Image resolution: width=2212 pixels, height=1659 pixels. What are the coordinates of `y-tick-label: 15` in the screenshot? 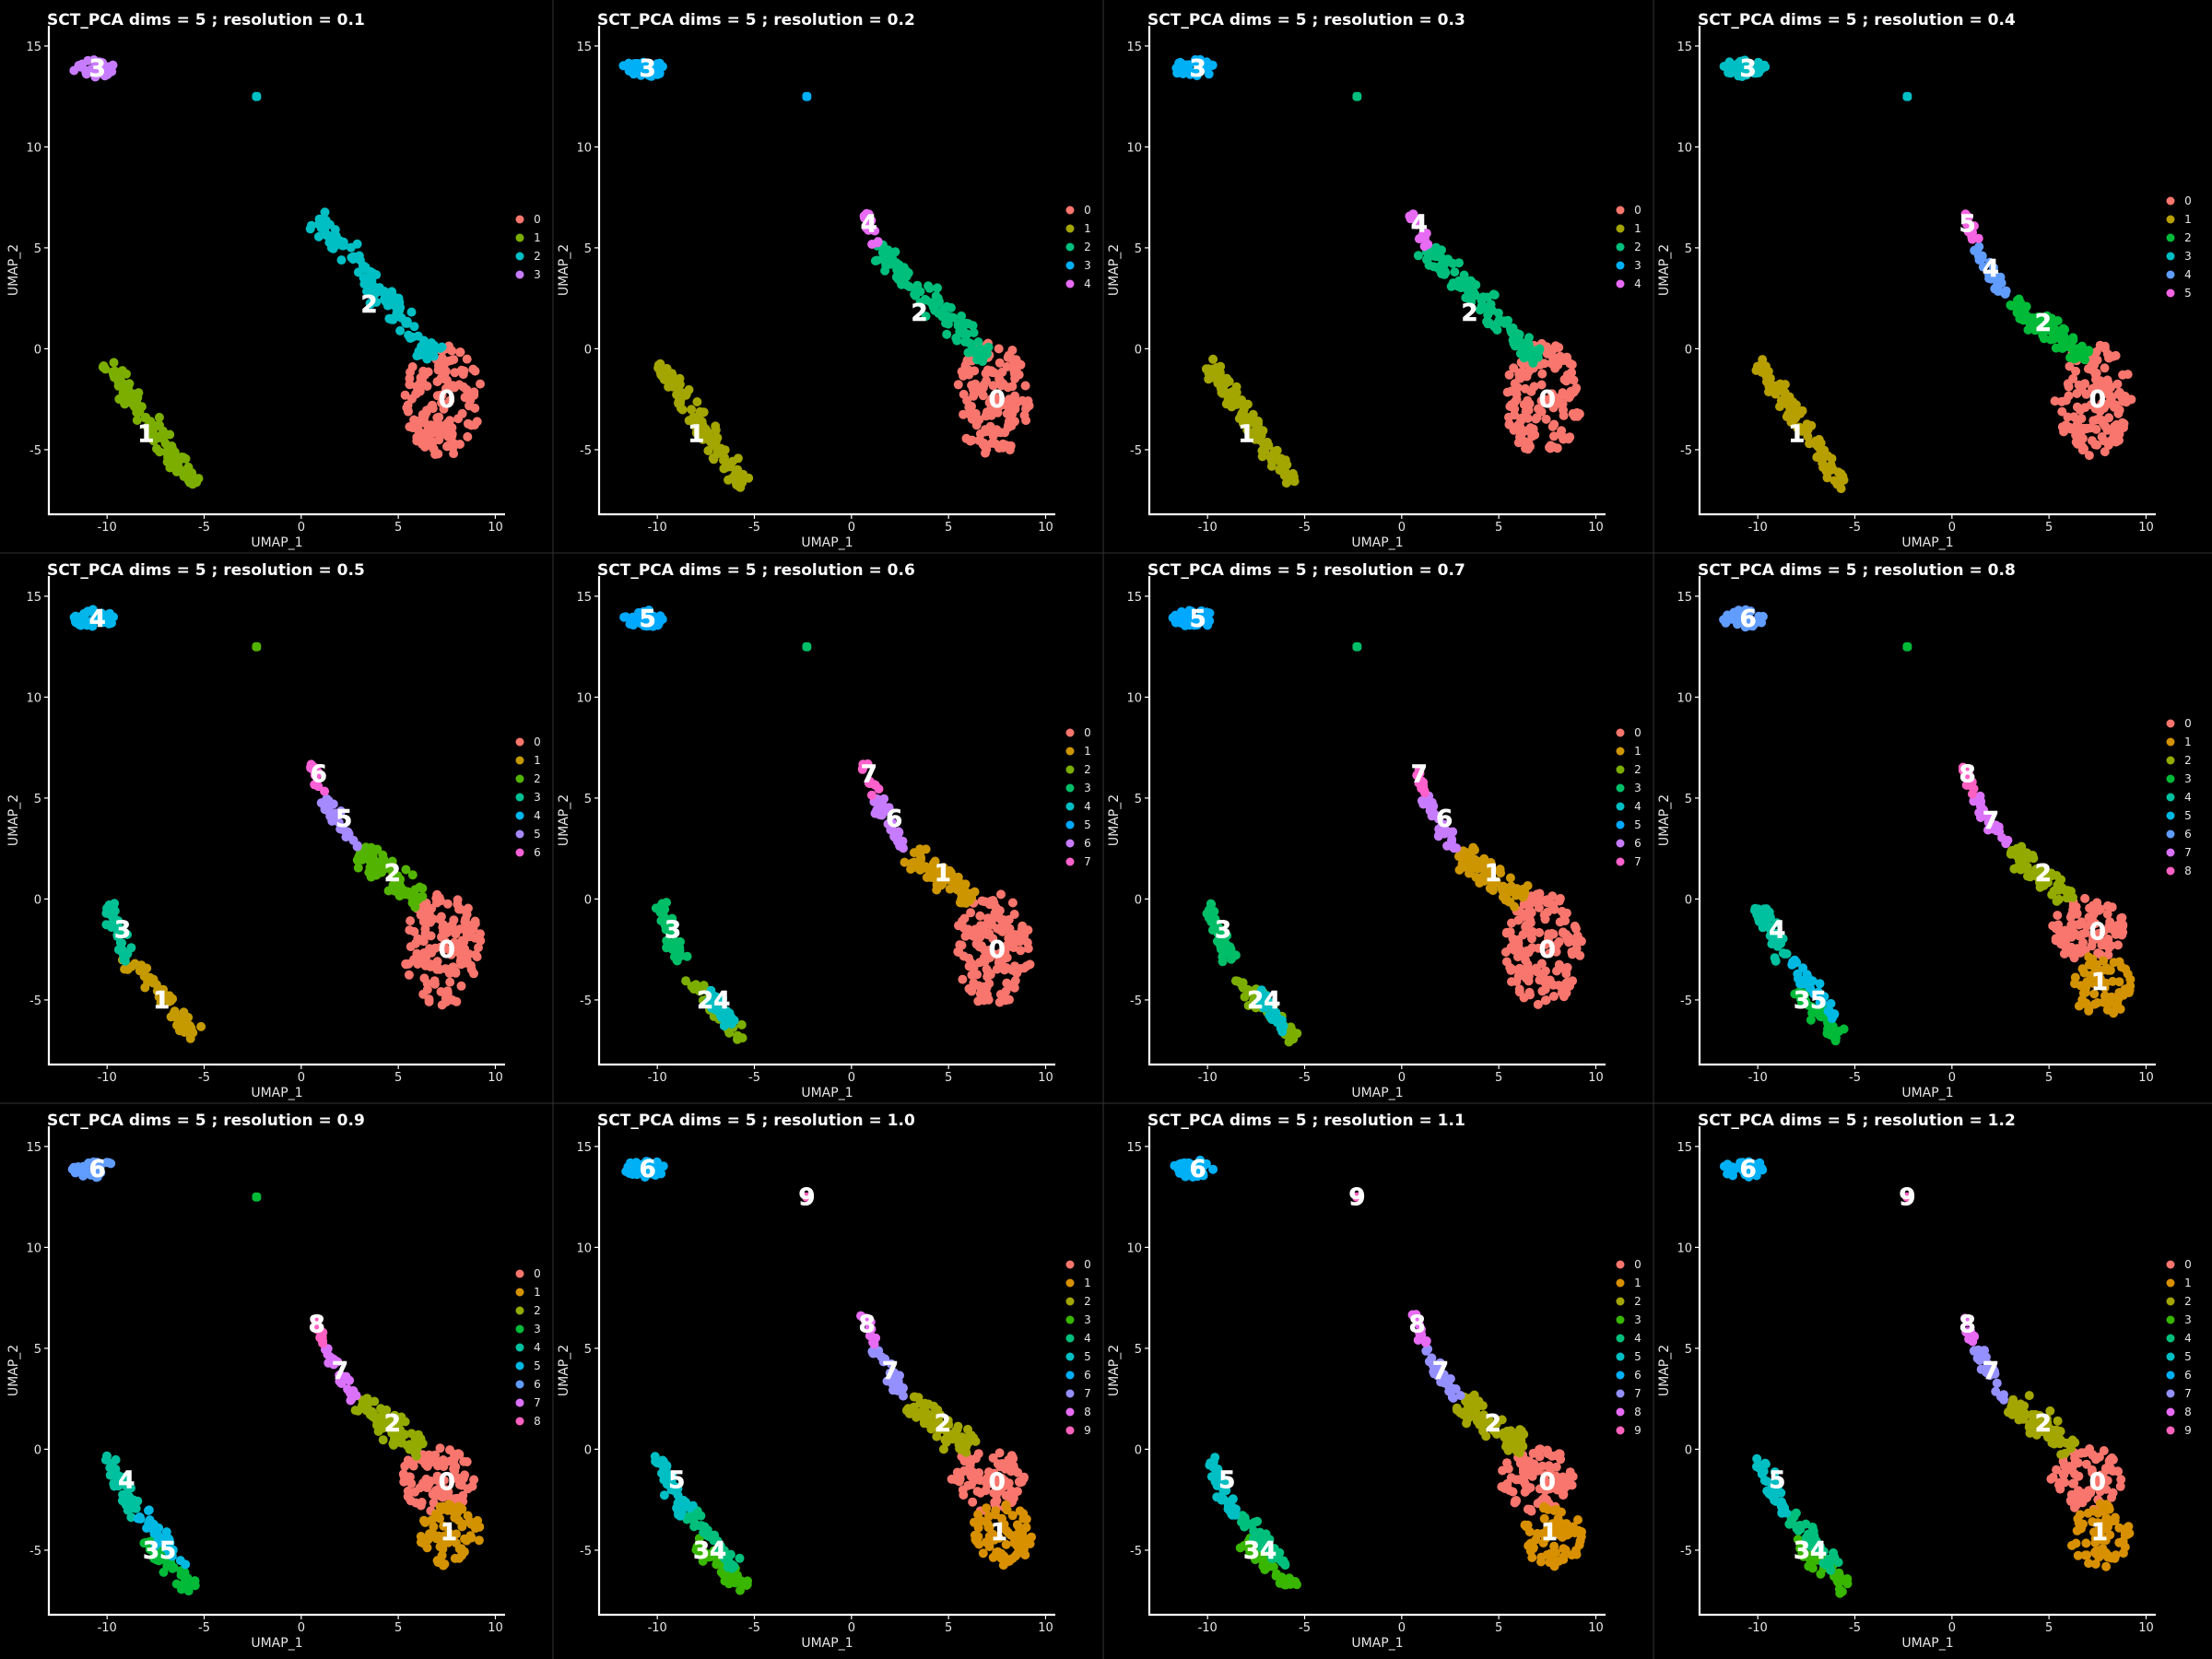 It's located at (1134, 598).